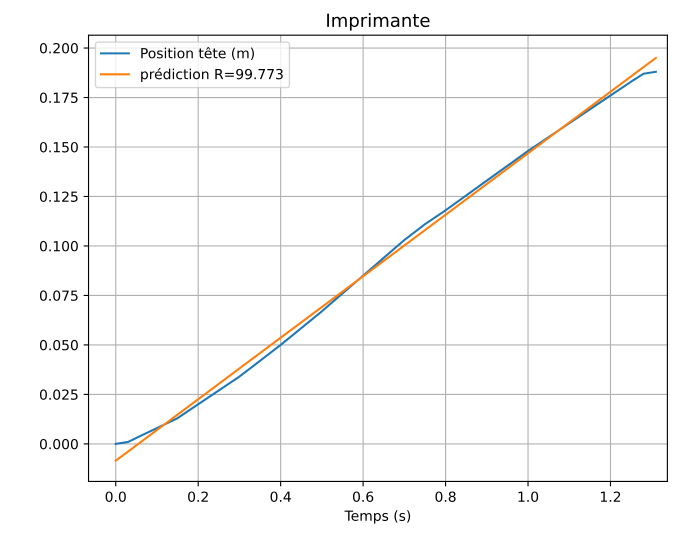 The image size is (681, 541). I want to click on y-tick-label: 0.175, so click(59, 97).